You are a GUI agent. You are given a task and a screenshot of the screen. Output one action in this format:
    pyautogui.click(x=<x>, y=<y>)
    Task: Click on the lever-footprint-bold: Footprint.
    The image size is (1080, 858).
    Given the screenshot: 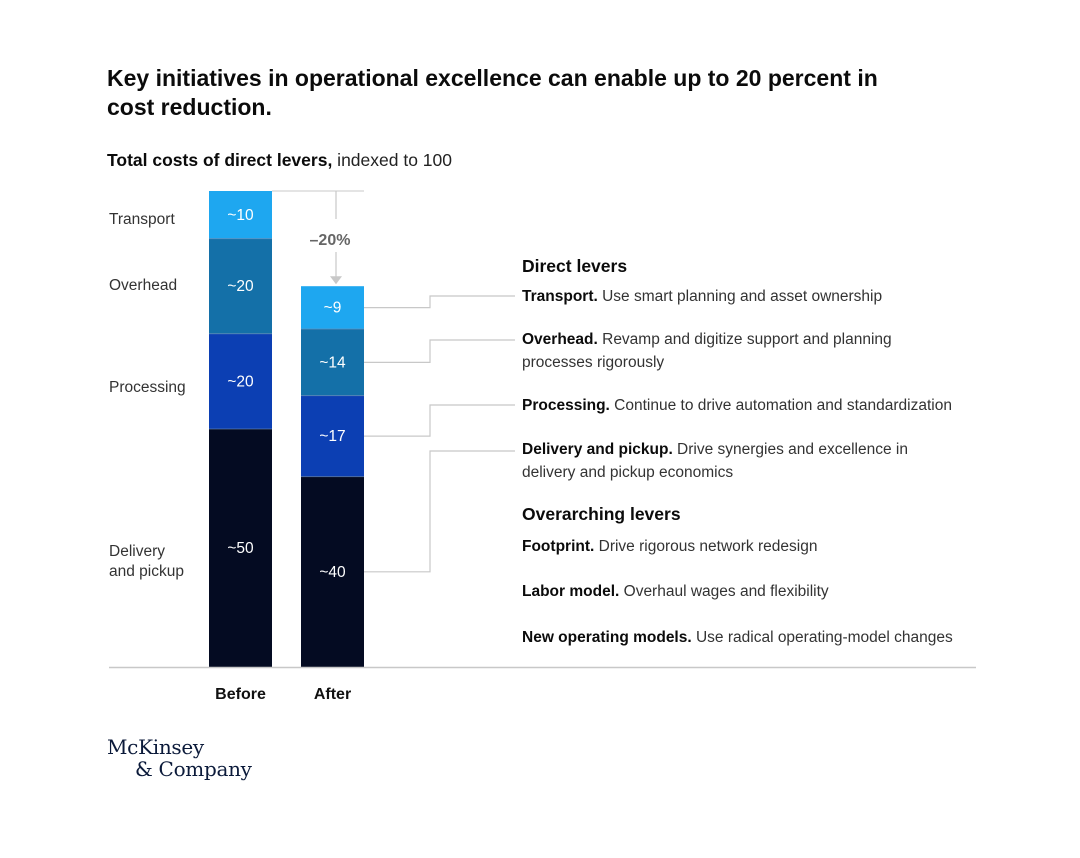 What is the action you would take?
    pyautogui.click(x=558, y=546)
    